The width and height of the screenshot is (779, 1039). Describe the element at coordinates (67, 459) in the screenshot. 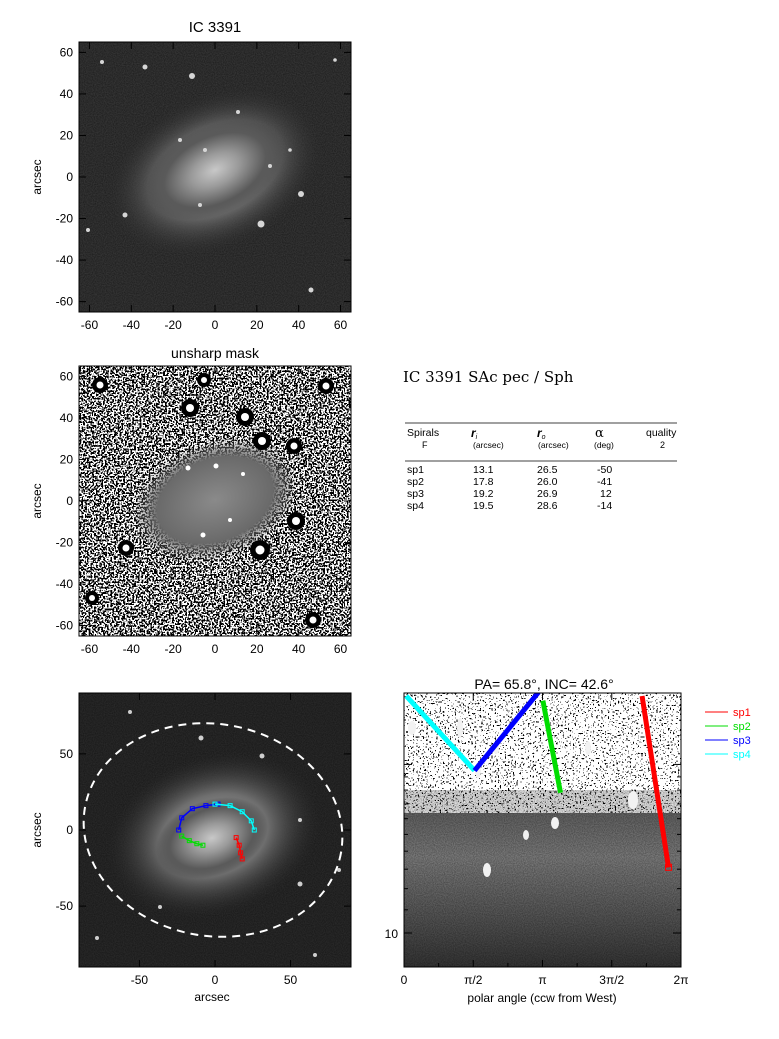

I see `unsharp-ytick-label: 20` at that location.